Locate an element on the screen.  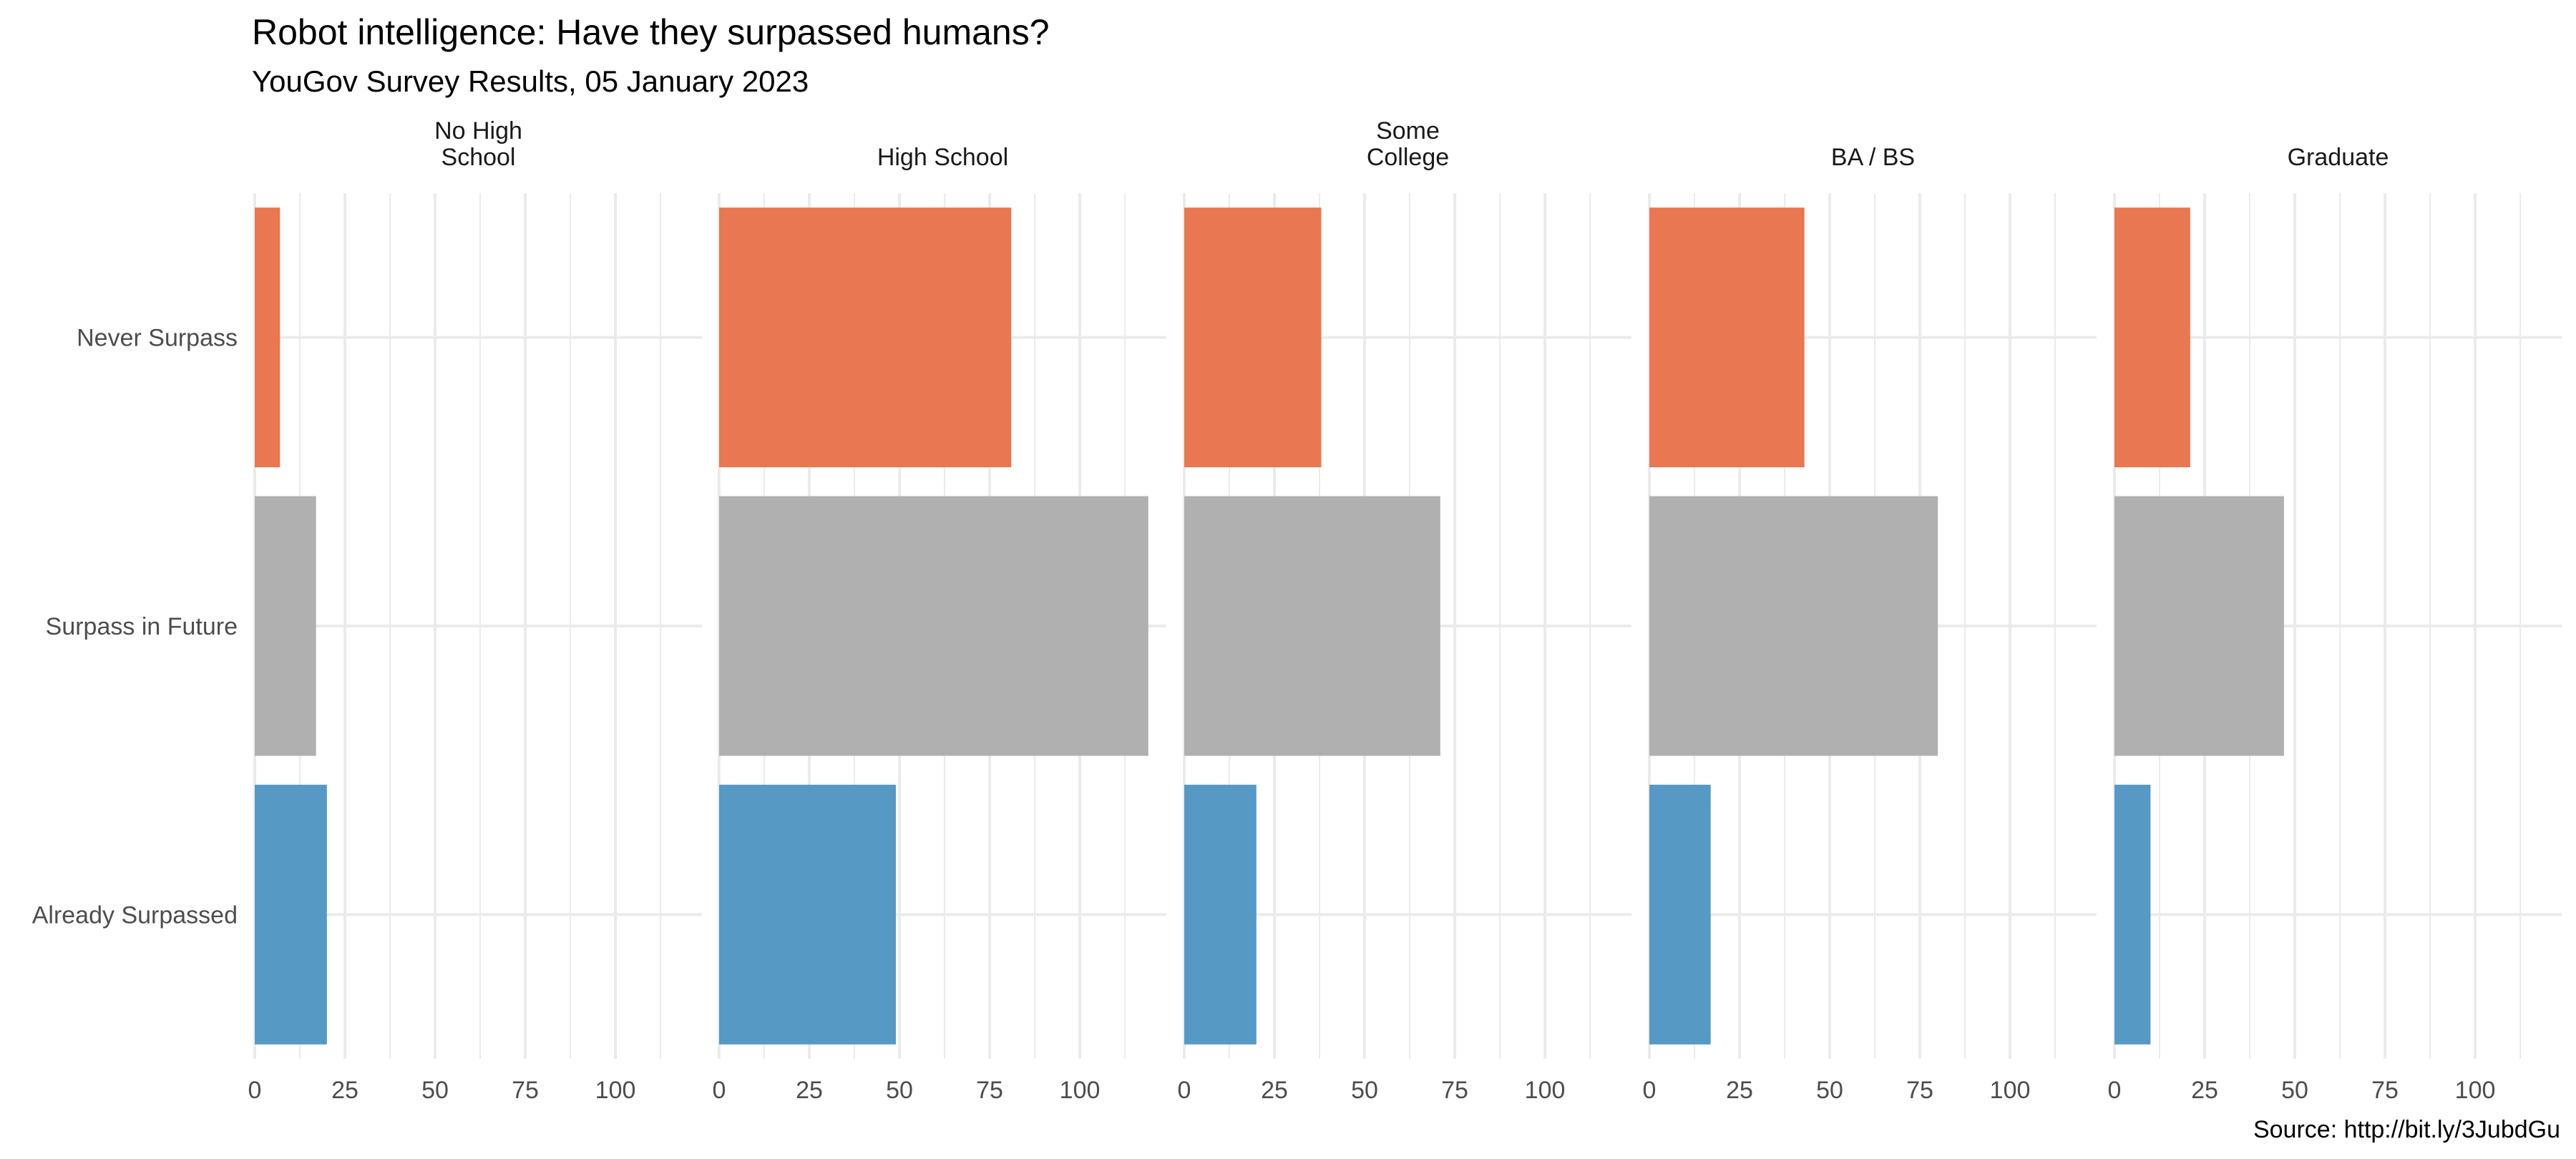
y-tick-label: Never Surpass is located at coordinates (157, 338).